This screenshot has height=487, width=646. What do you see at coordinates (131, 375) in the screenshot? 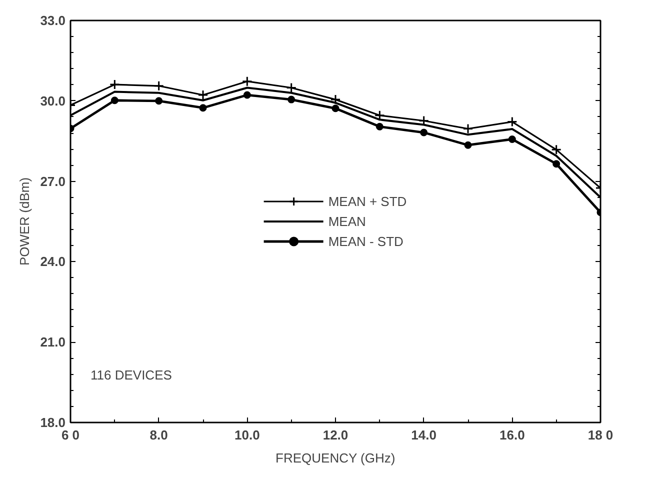
I see `annotation: 116 DEVICES` at bounding box center [131, 375].